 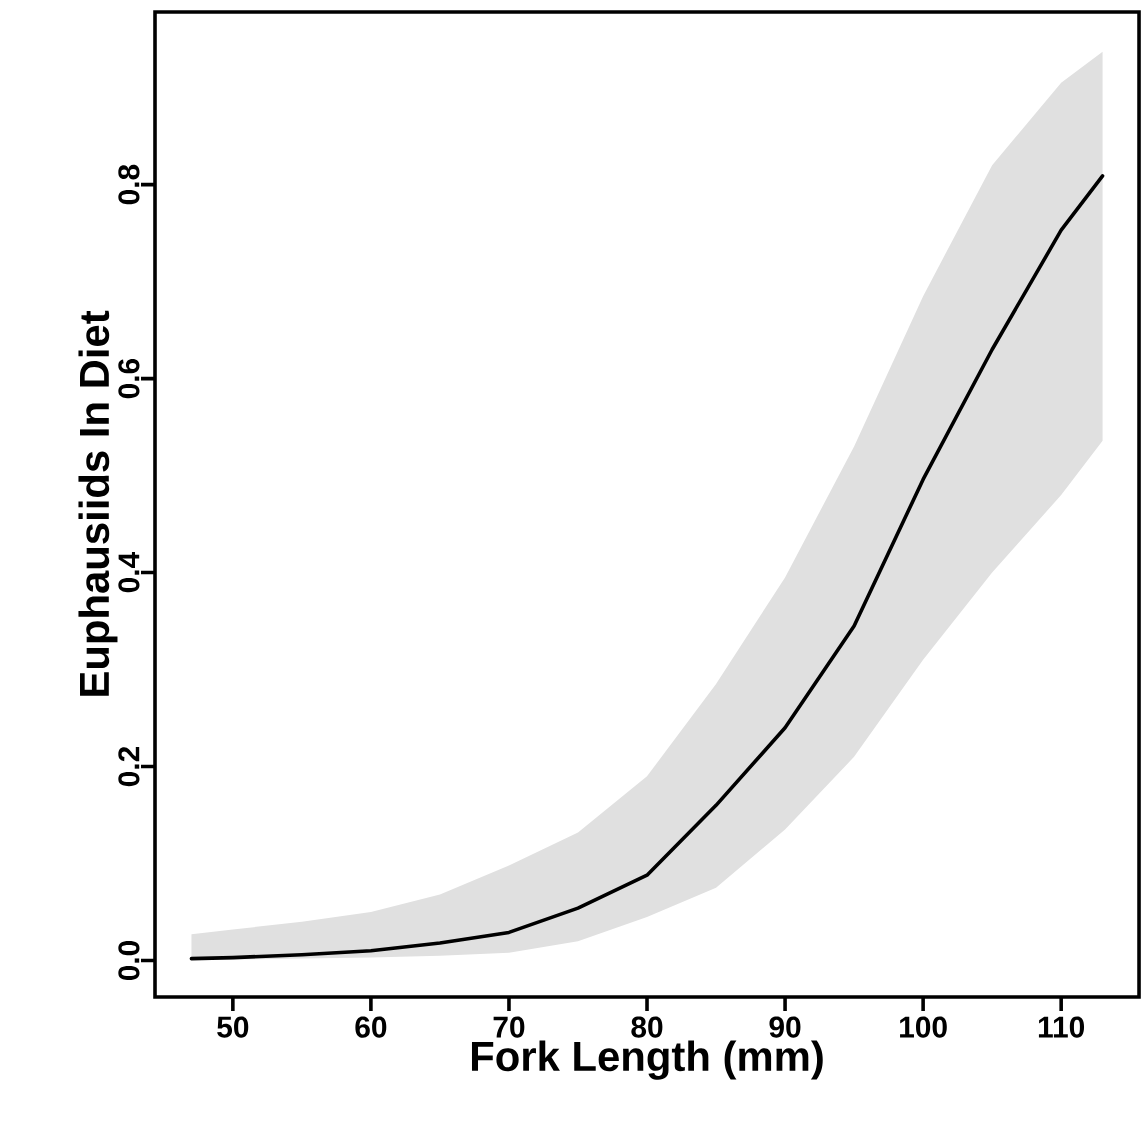 What do you see at coordinates (1061, 1027) in the screenshot?
I see `x-tick-label: 110` at bounding box center [1061, 1027].